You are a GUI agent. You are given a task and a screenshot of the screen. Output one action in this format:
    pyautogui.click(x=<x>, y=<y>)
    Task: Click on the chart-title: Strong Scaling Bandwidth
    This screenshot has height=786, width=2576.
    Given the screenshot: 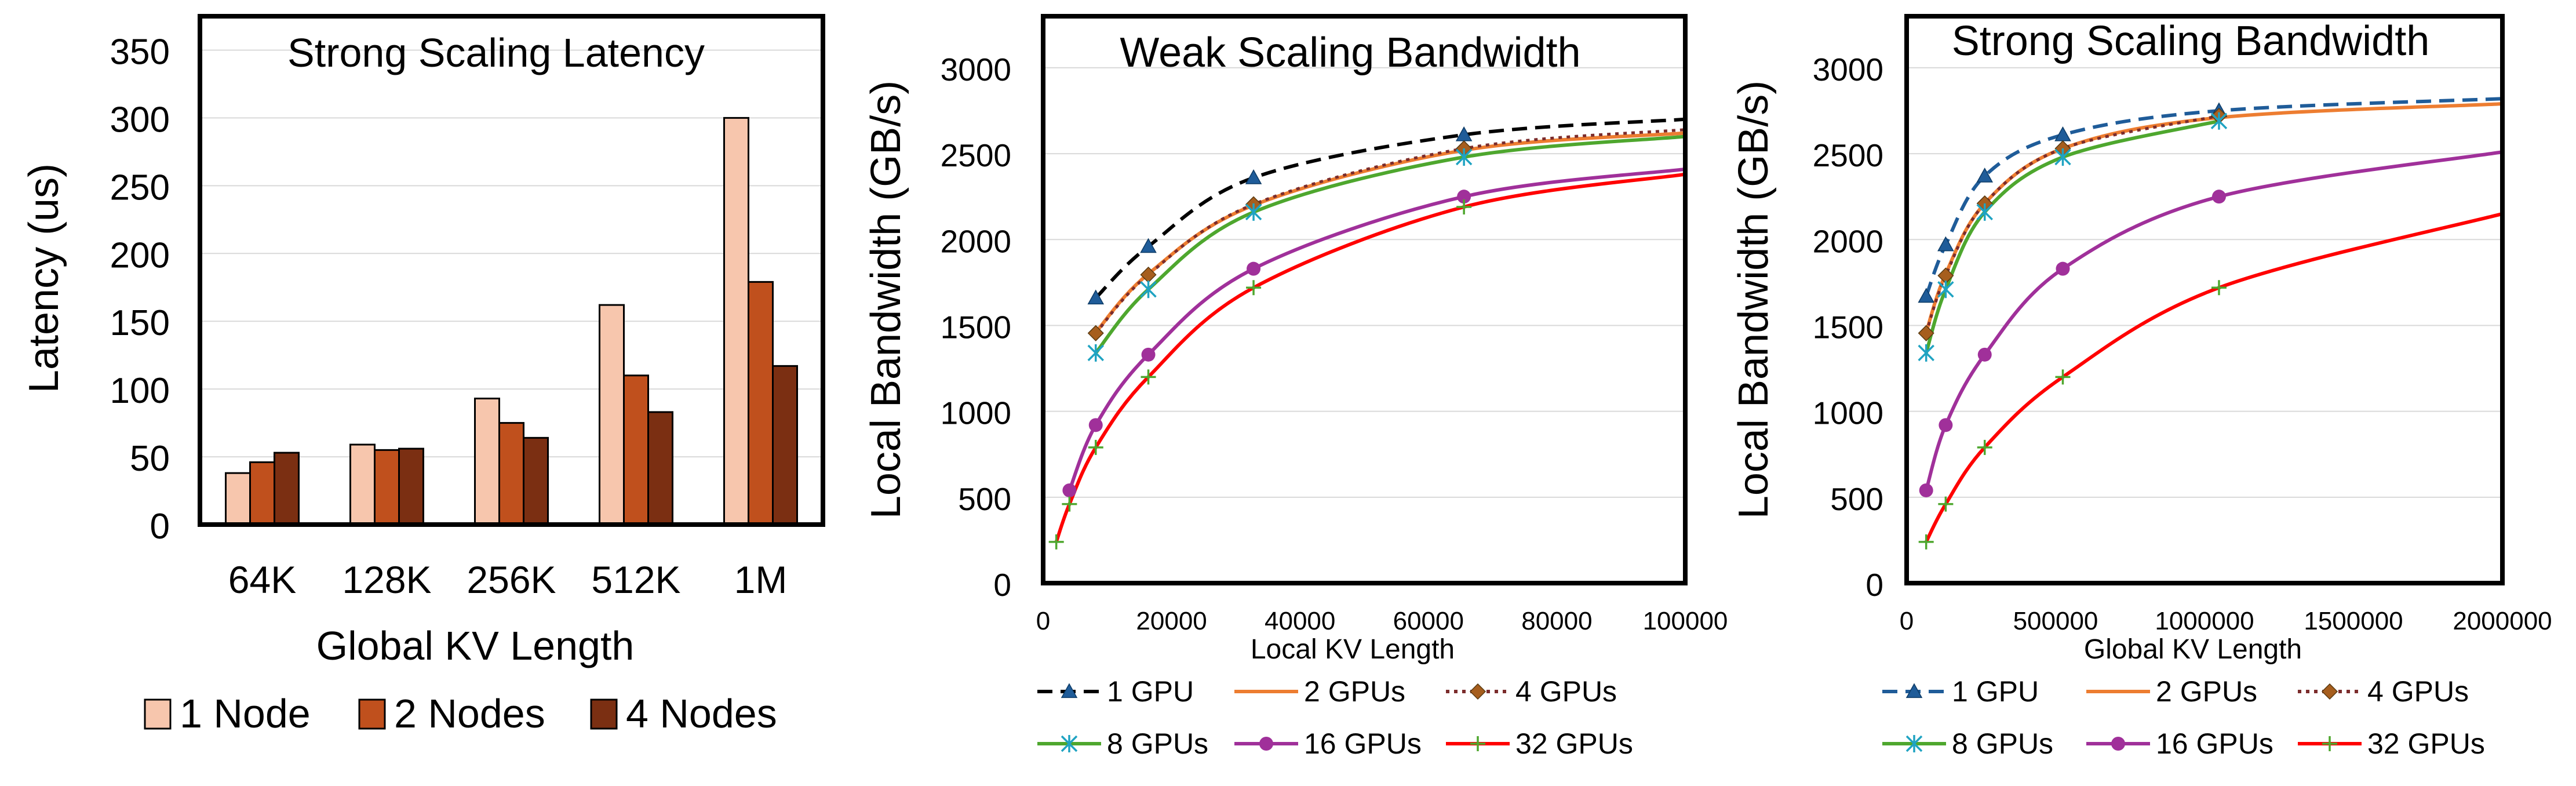 What is the action you would take?
    pyautogui.click(x=2191, y=41)
    